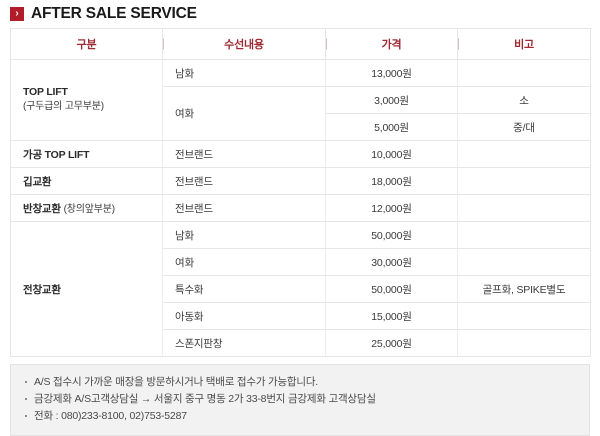 This screenshot has height=436, width=600. Describe the element at coordinates (391, 208) in the screenshot. I see `cell-price: 12,000원` at that location.